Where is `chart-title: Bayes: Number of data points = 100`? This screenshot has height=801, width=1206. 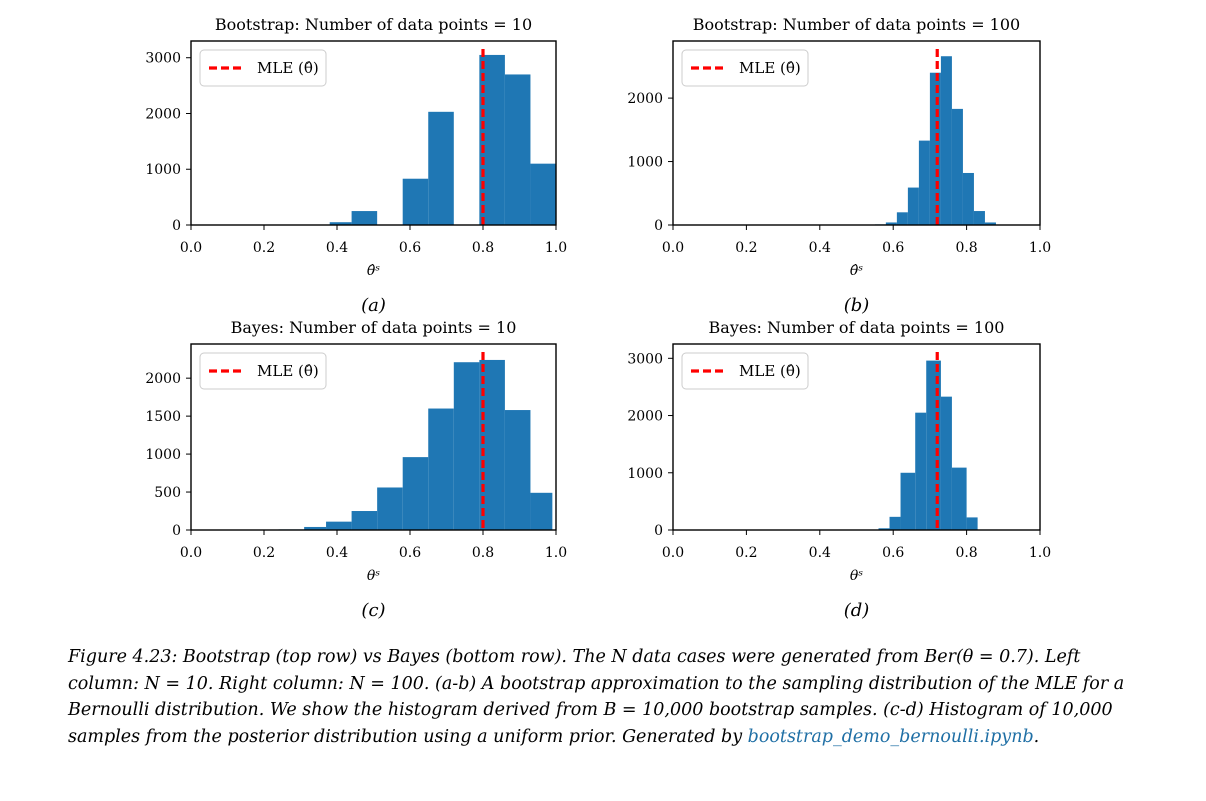 chart-title: Bayes: Number of data points = 100 is located at coordinates (857, 327).